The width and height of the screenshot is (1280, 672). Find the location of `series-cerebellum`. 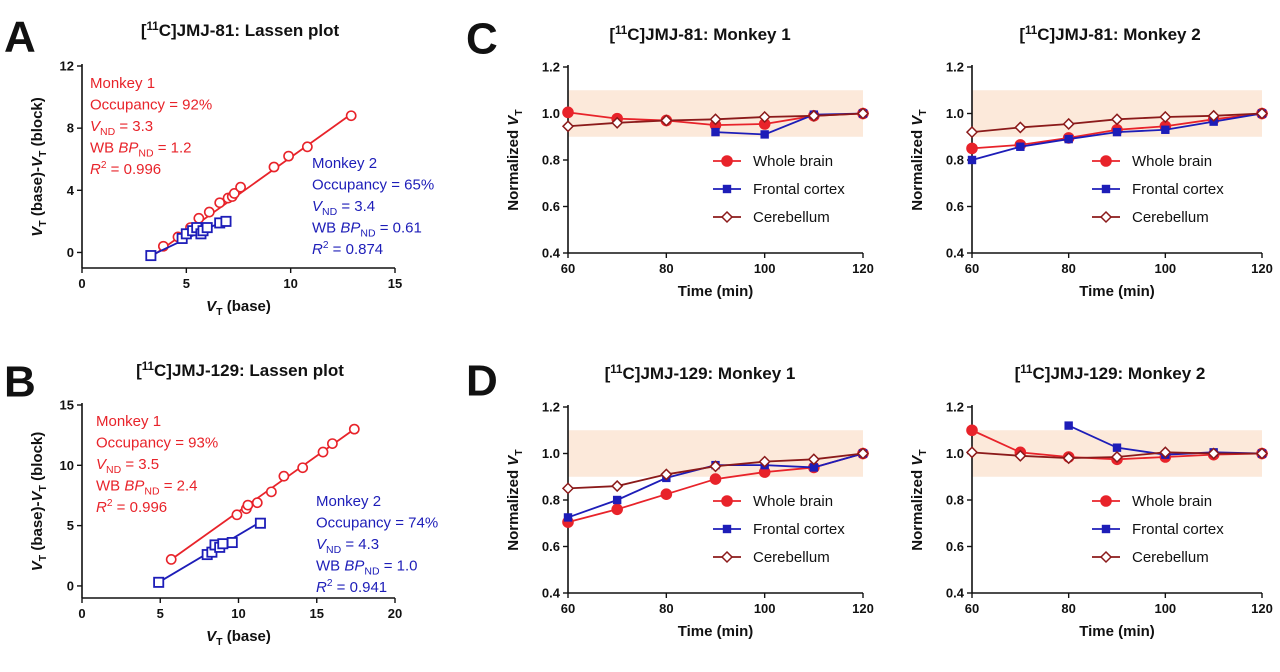

series-cerebellum is located at coordinates (1117, 455).